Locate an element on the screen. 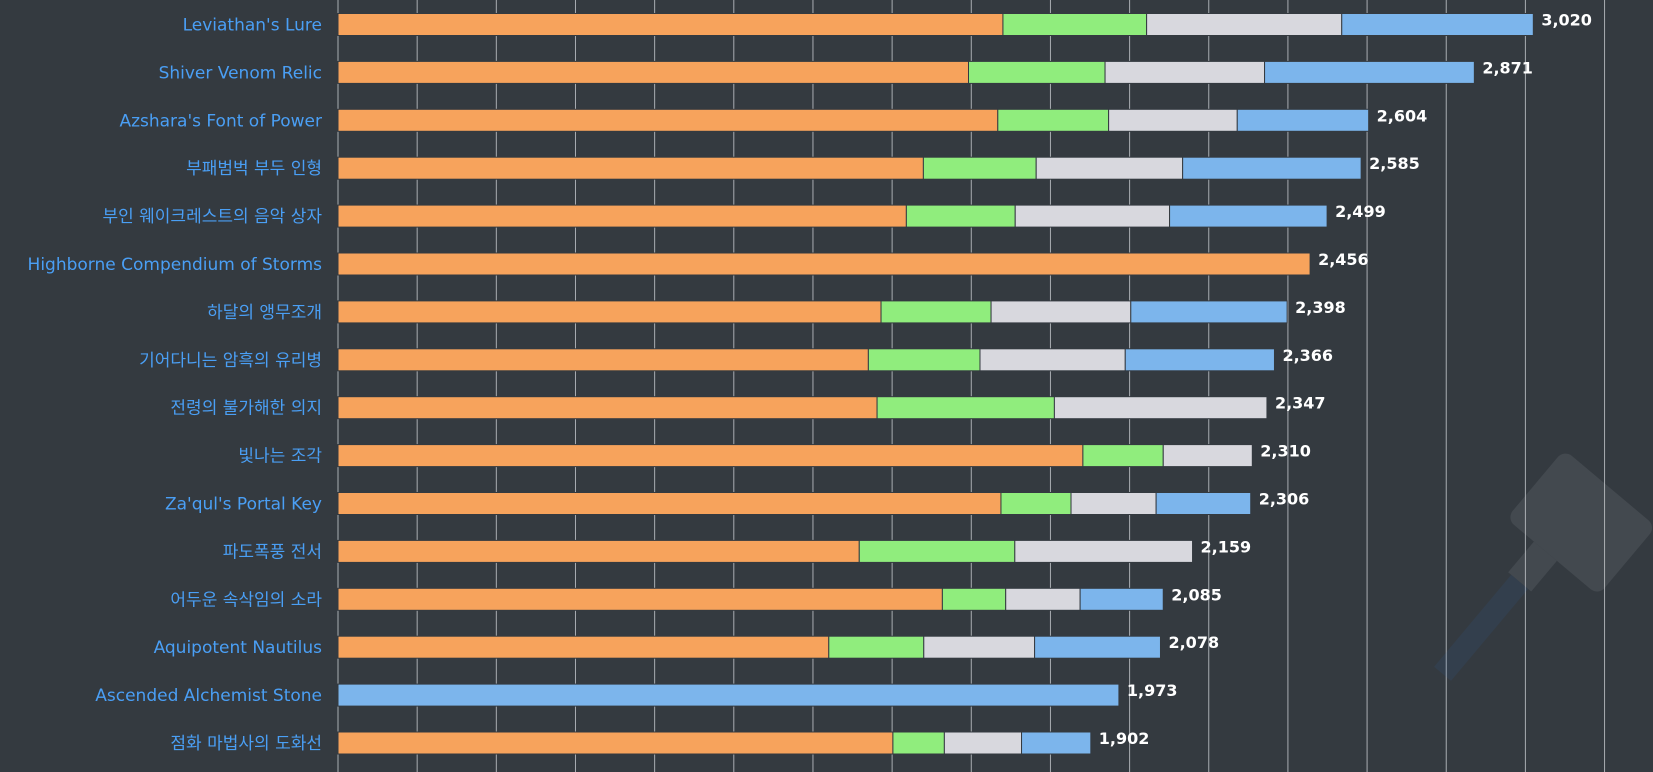  hammer-watermark-icon is located at coordinates (1543, 567).